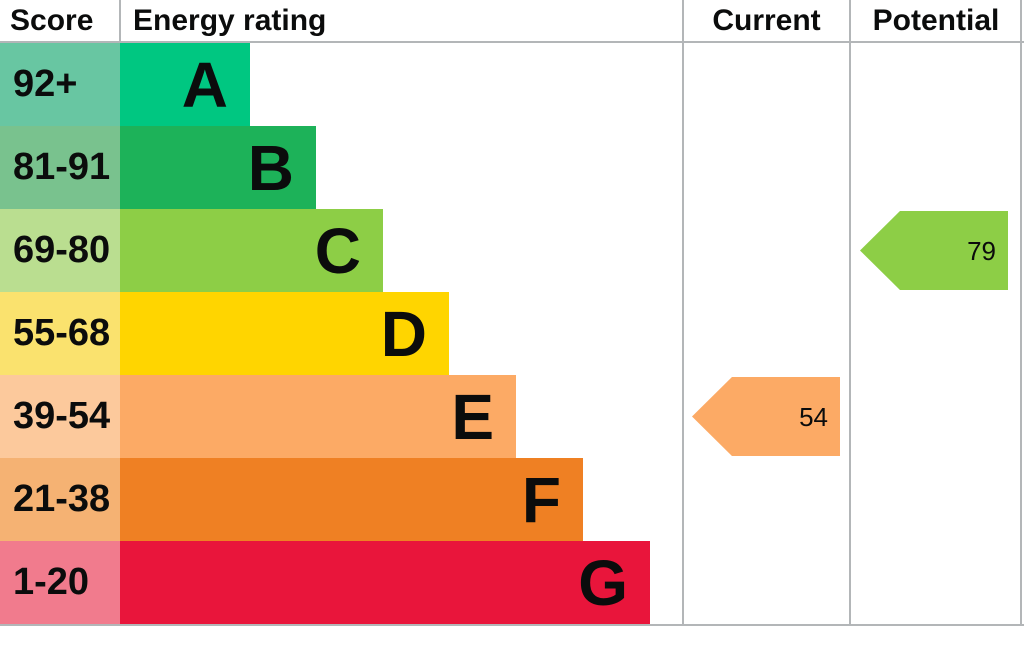 This screenshot has width=1024, height=666. I want to click on band-score-range-f: 21-38, so click(60, 499).